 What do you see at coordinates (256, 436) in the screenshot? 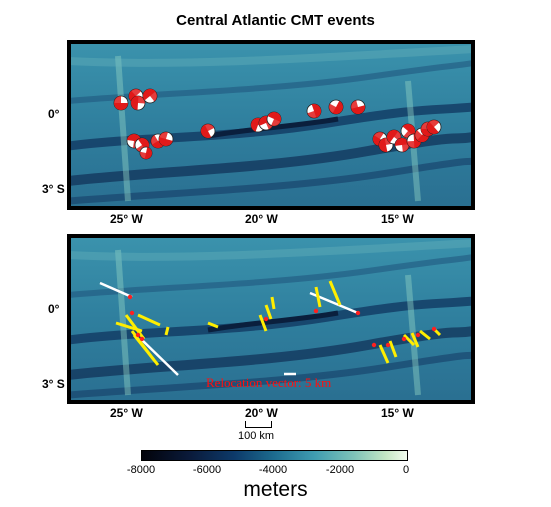
I see `scale-bar-label: 100 km` at bounding box center [256, 436].